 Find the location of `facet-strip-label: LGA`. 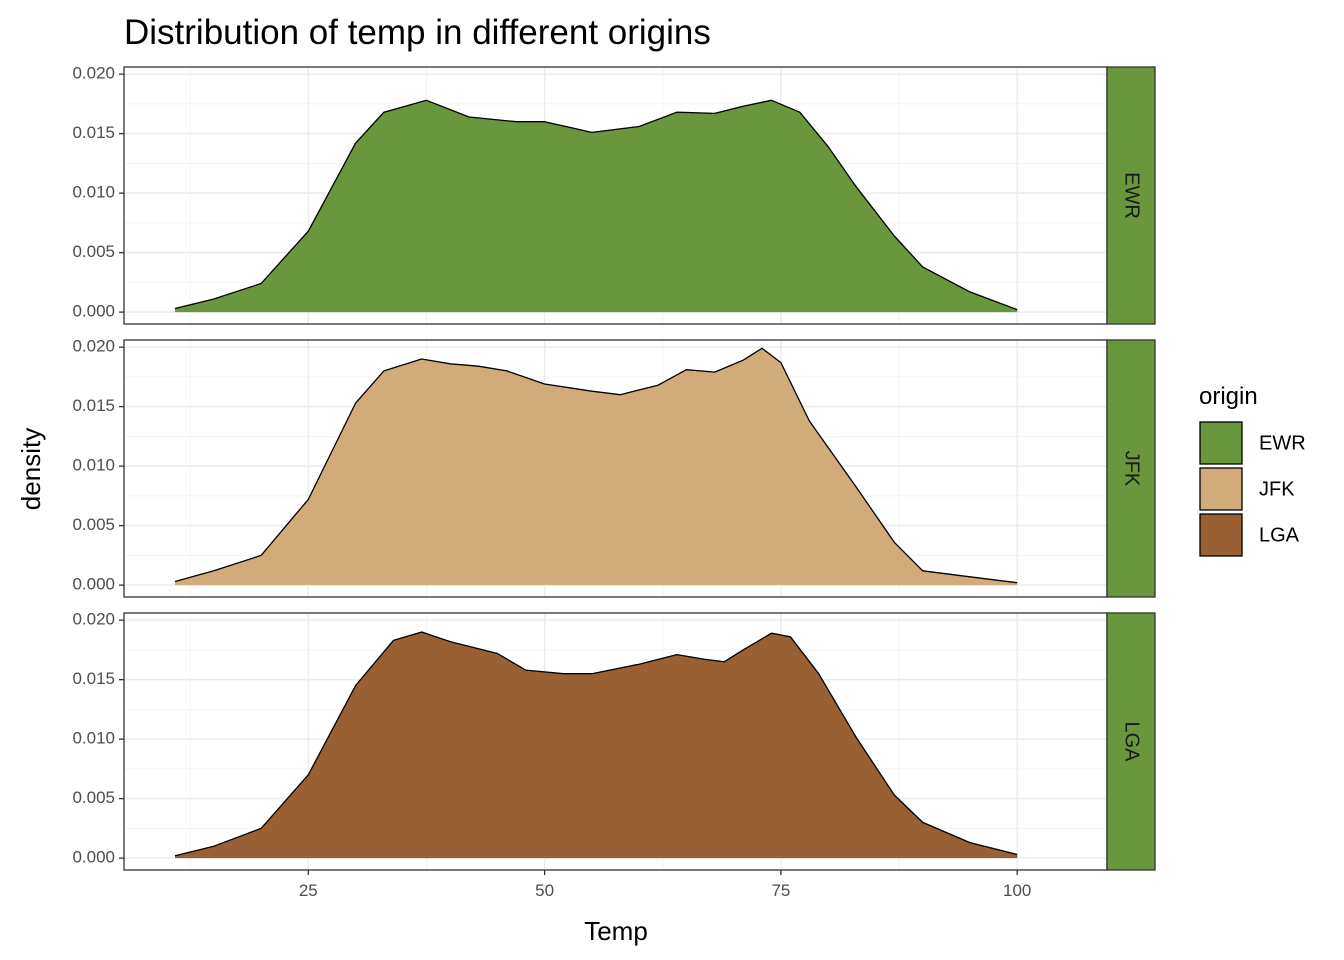

facet-strip-label: LGA is located at coordinates (1132, 741).